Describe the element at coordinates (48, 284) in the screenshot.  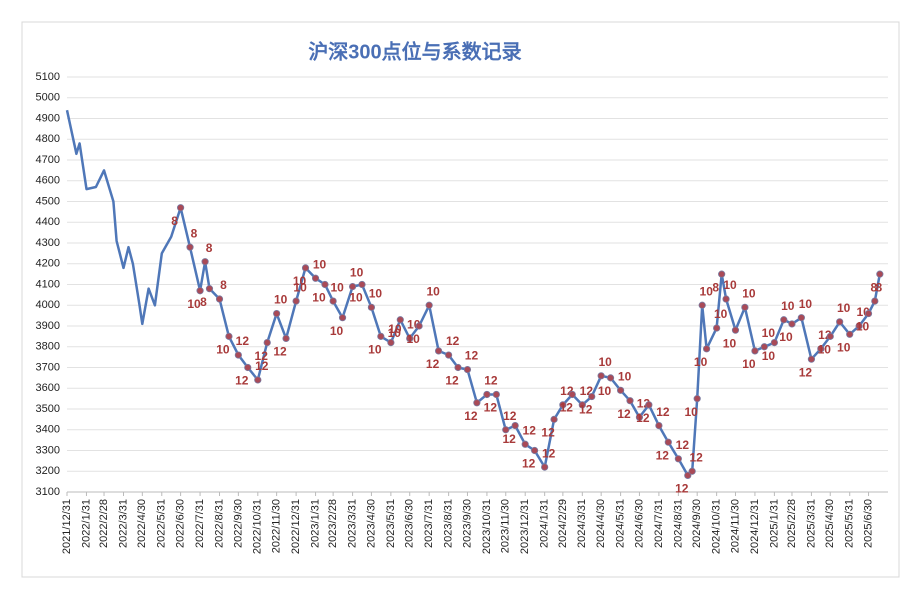
I see `y-tick-label: 4100` at that location.